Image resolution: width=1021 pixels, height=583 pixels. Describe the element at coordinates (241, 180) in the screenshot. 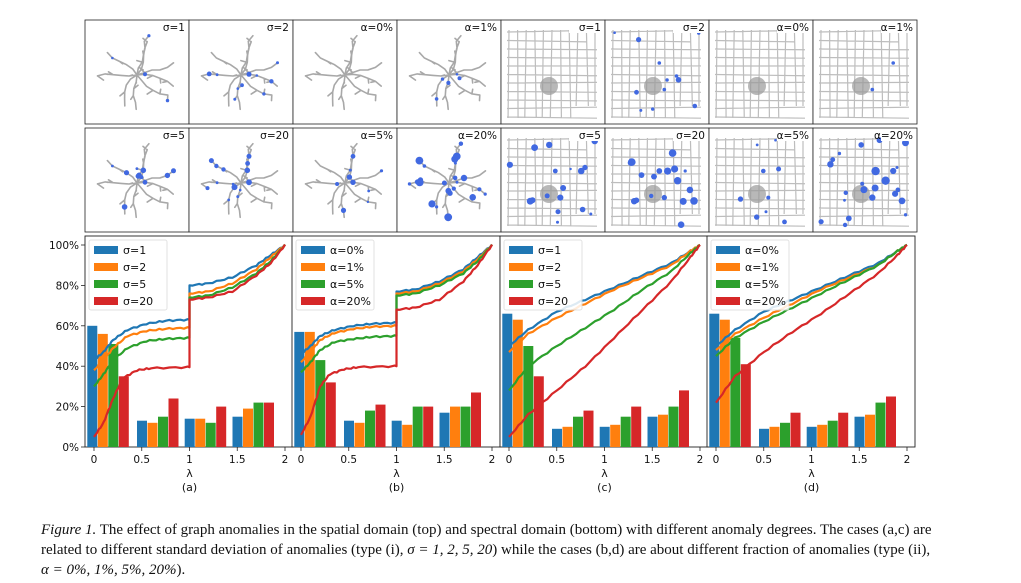

I see `thumbnail-graph: σ=20` at that location.